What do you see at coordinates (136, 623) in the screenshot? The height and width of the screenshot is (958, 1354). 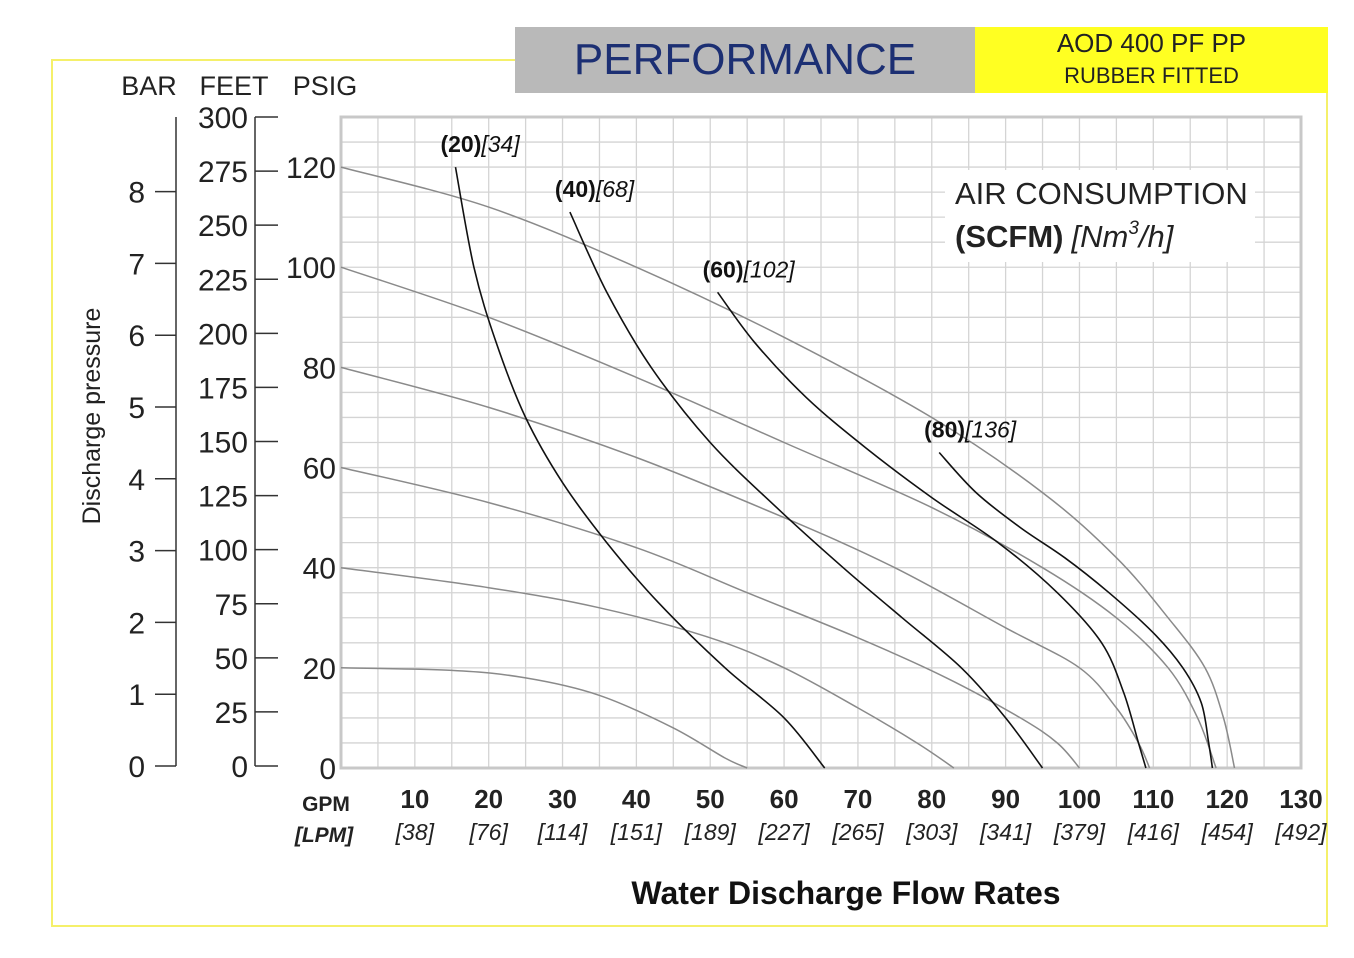 I see `bar-tick-label: 2` at bounding box center [136, 623].